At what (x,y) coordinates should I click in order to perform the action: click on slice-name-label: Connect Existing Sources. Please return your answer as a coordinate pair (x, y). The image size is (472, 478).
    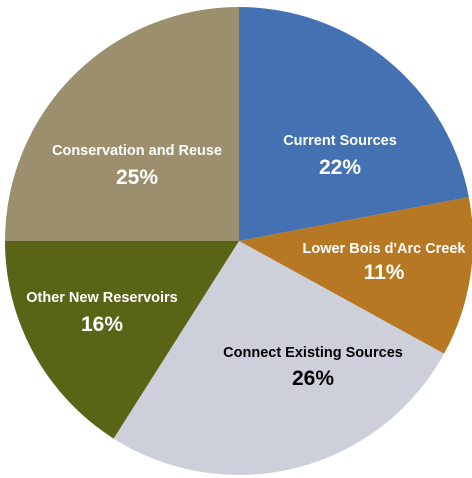
    Looking at the image, I should click on (313, 353).